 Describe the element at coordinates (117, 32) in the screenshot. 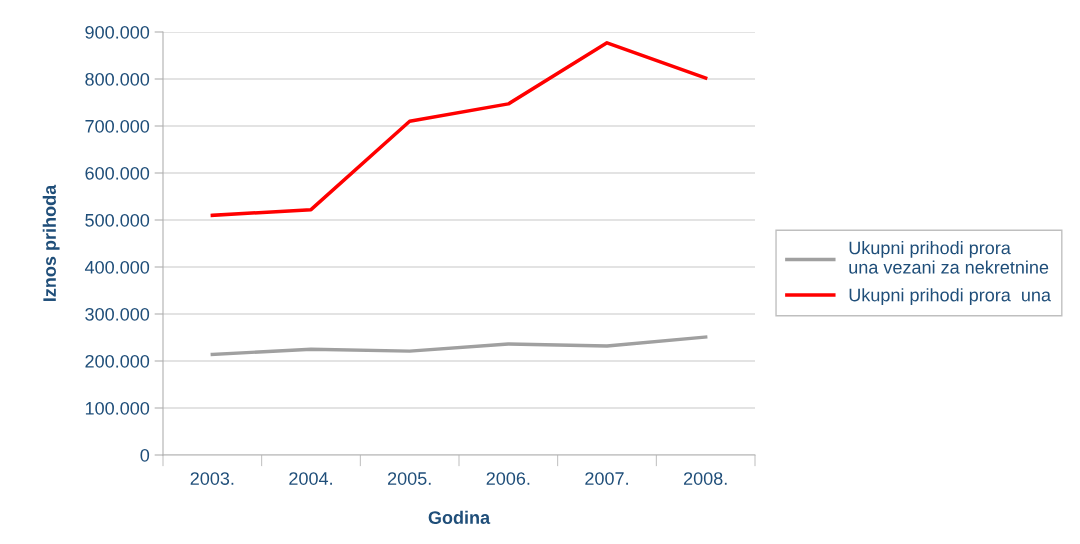

I see `y-tick-label: 900.000` at that location.